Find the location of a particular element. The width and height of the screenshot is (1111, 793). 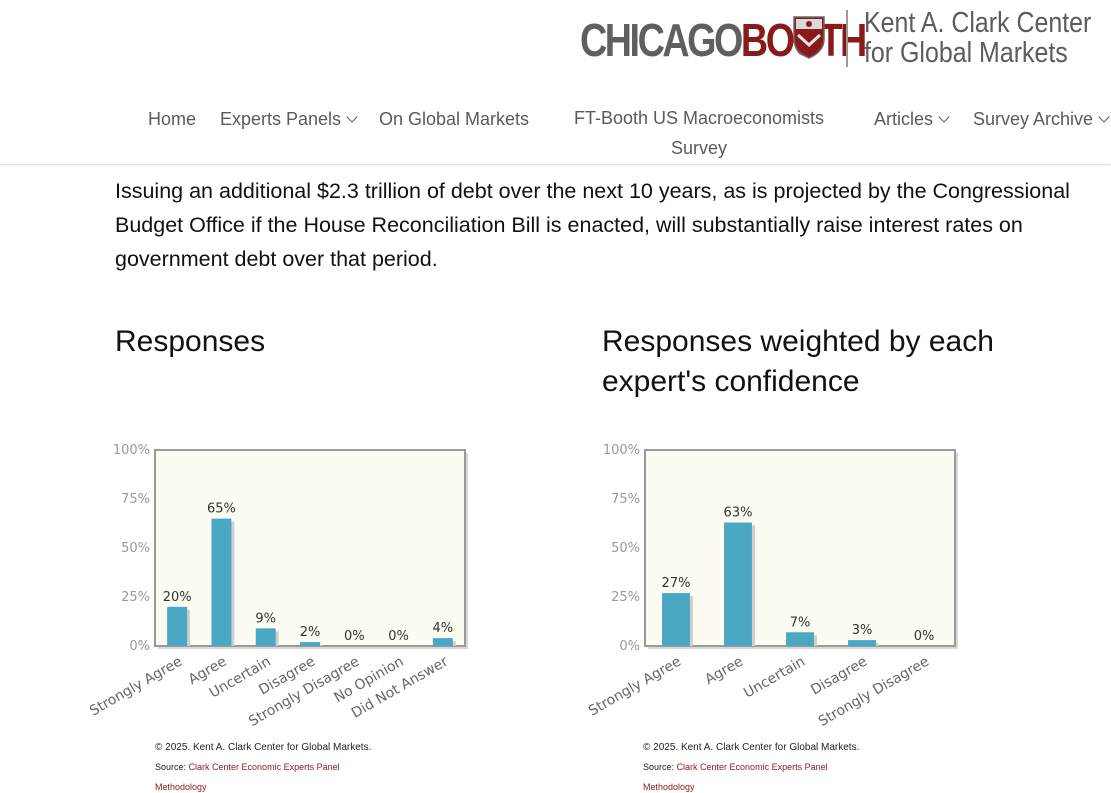

category-label: Uncertain is located at coordinates (774, 678).